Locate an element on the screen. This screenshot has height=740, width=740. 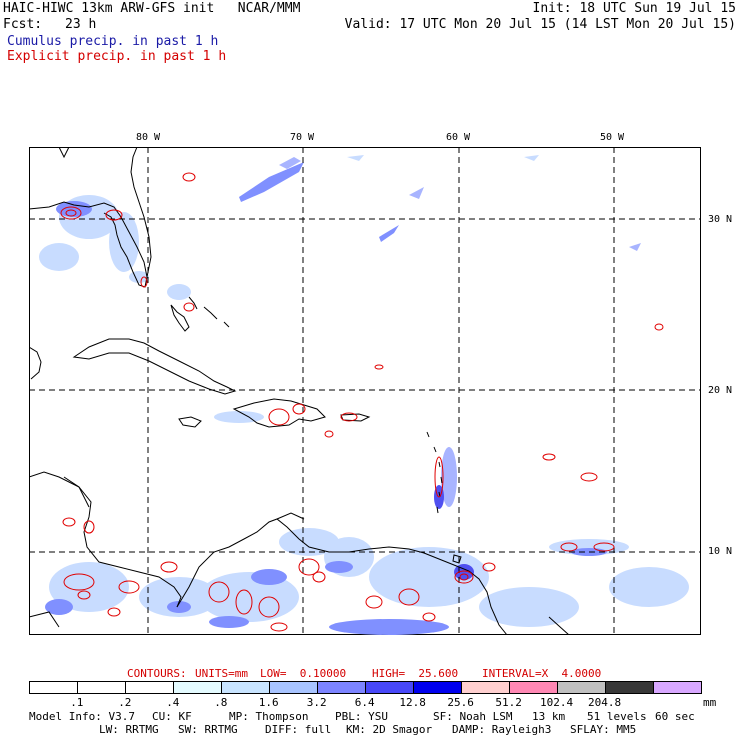
lon-label-60w: 60 W is located at coordinates (458, 137).